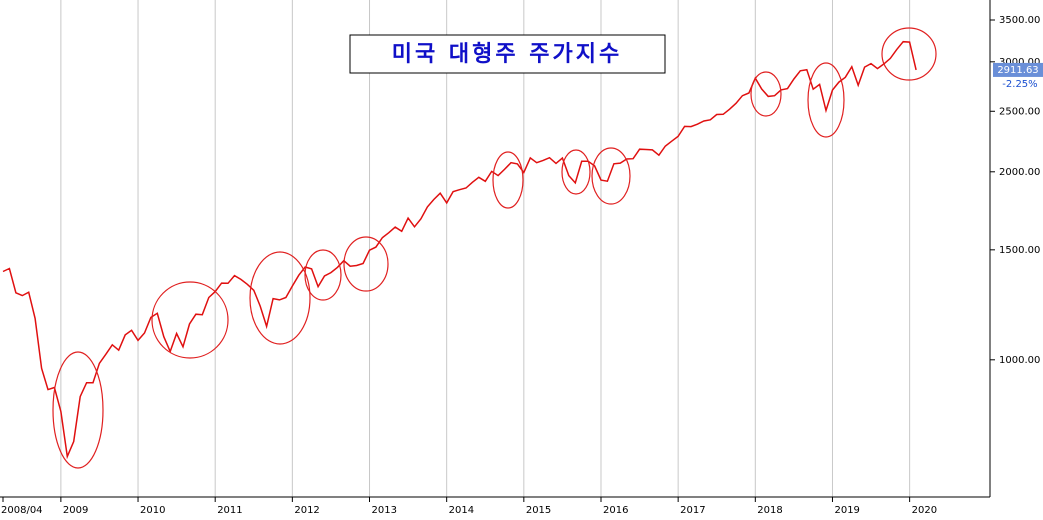 This screenshot has height=520, width=1043. What do you see at coordinates (22, 510) in the screenshot?
I see `x-tick-label: 2008/04` at bounding box center [22, 510].